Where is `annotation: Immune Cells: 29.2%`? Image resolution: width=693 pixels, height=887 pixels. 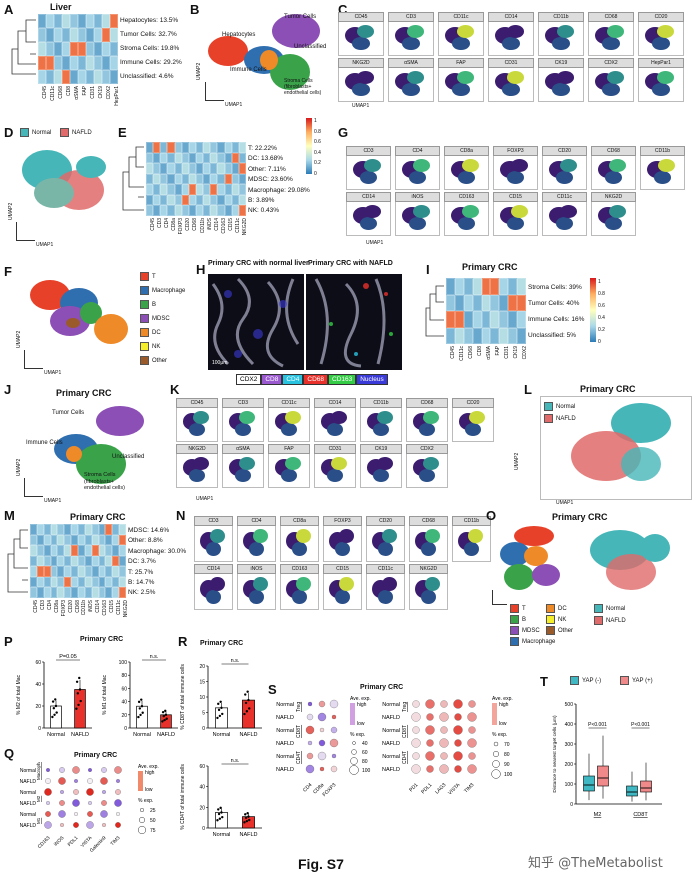
annotation: Immune Cells: 29.2% is located at coordinates (151, 62).